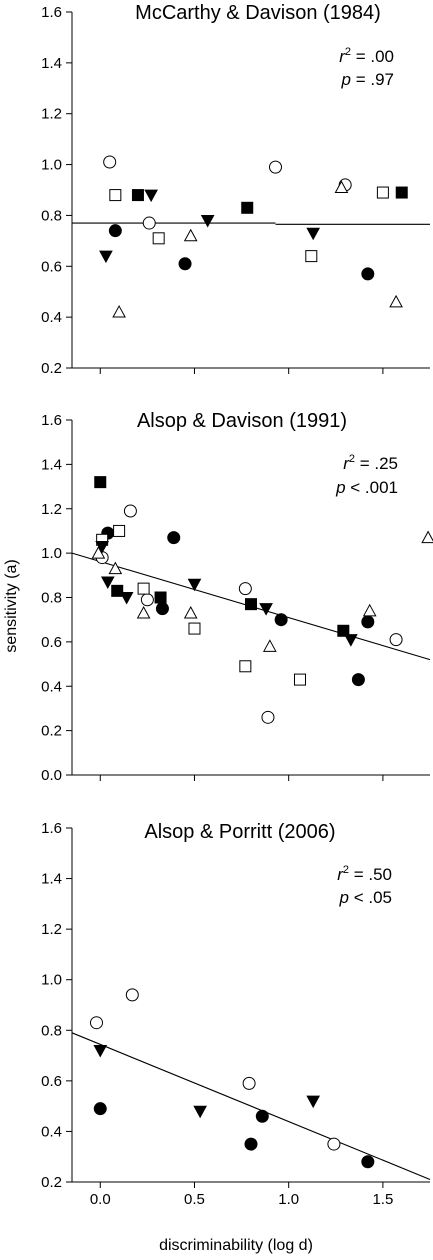  Describe the element at coordinates (268, 864) in the screenshot. I see `panel-alsop-porritt-2006: Alsop & Porritt (2006) r2 = .50 p < .05` at that location.